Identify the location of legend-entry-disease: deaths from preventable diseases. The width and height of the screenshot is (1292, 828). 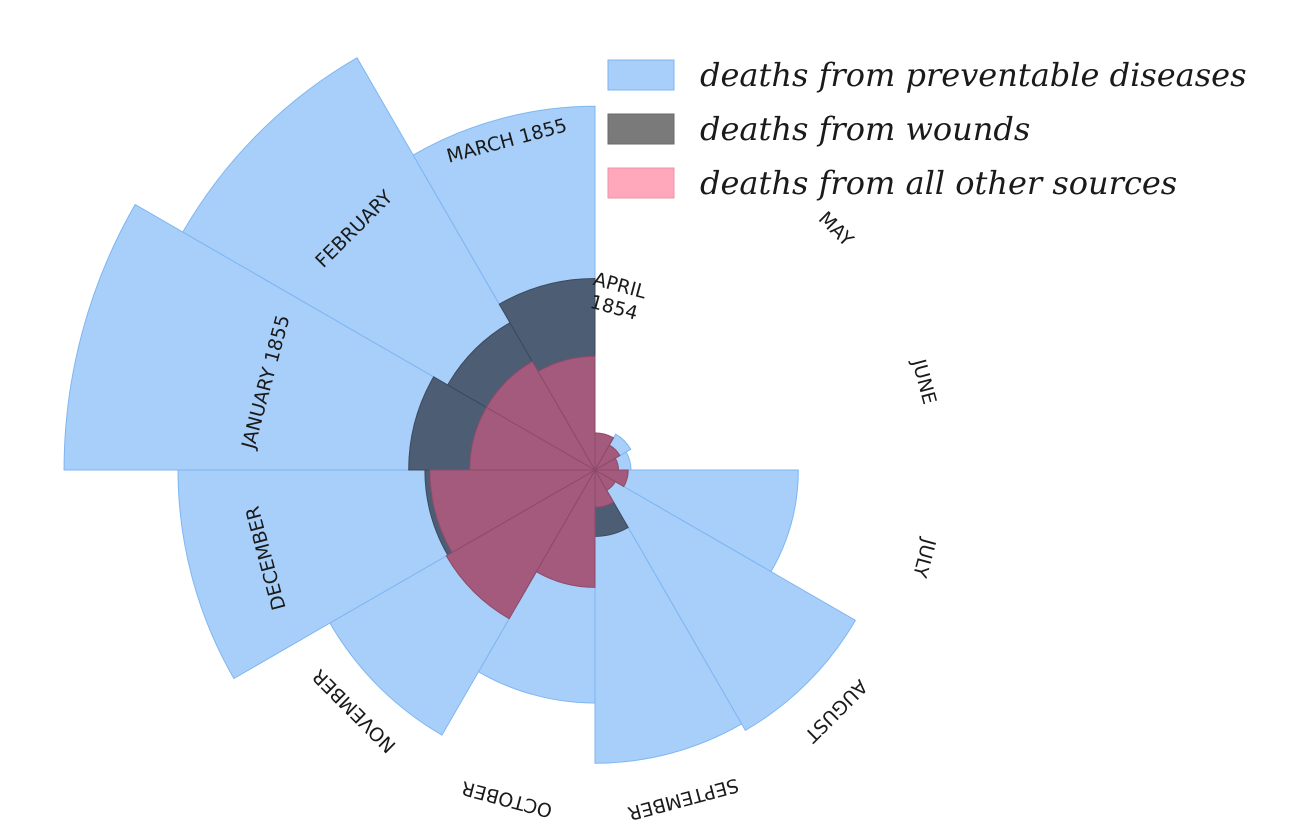
(927, 75).